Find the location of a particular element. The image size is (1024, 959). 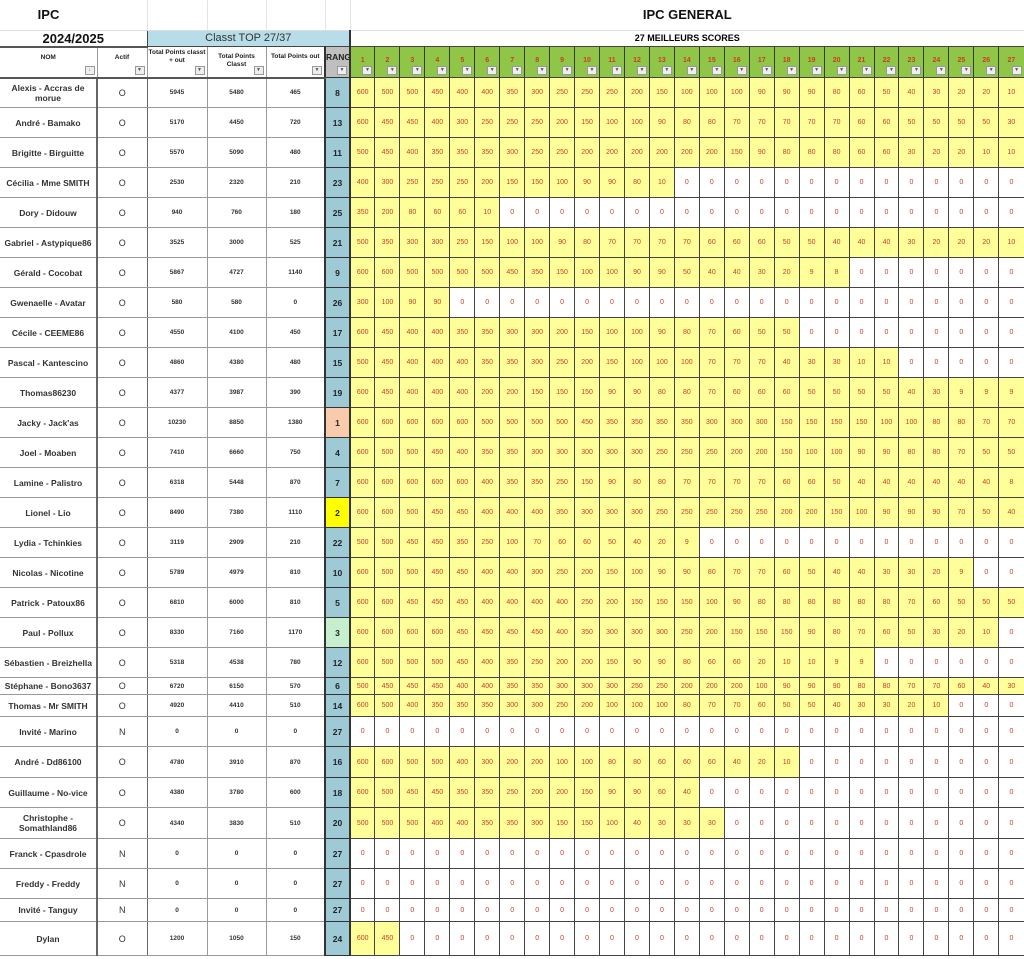

score-cell: 70 is located at coordinates (761, 122).